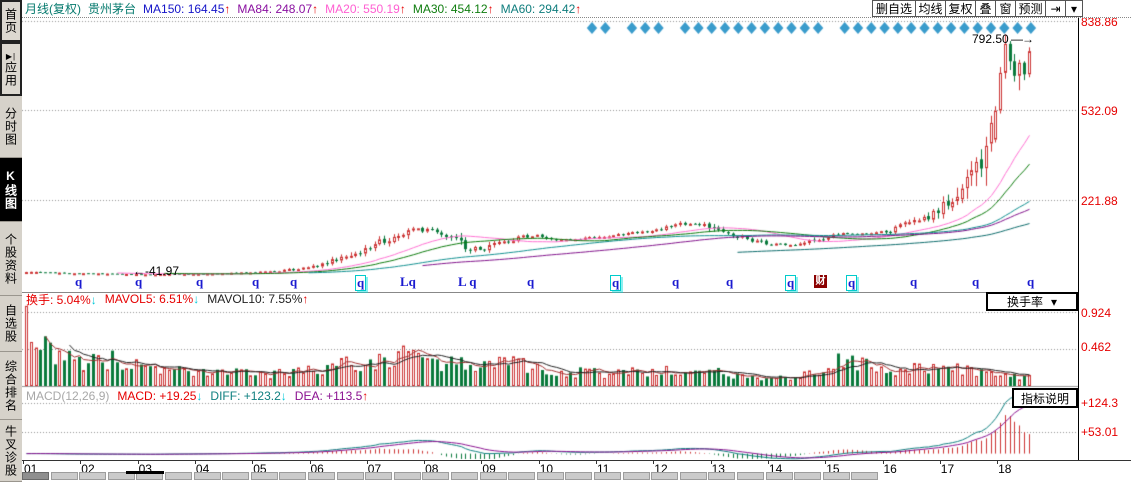 The height and width of the screenshot is (482, 1131). I want to click on volume-indicator-selector: 换手率 ▾, so click(1032, 301).